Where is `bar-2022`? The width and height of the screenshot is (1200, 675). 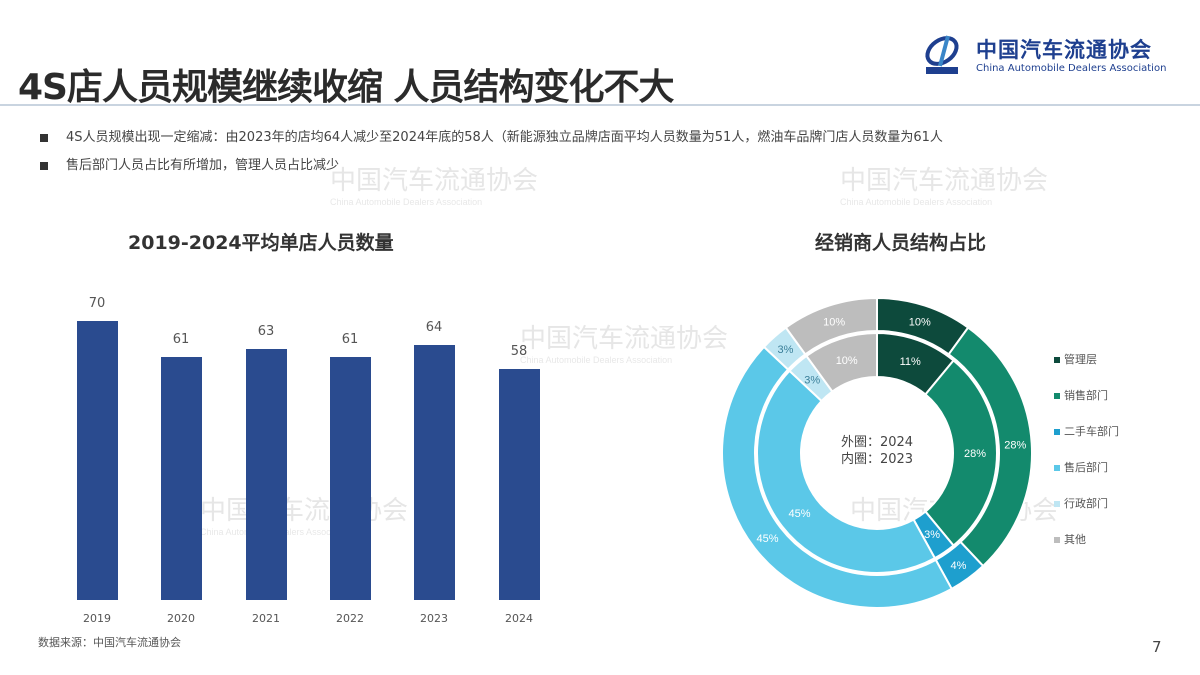
bar-2022 is located at coordinates (350, 478).